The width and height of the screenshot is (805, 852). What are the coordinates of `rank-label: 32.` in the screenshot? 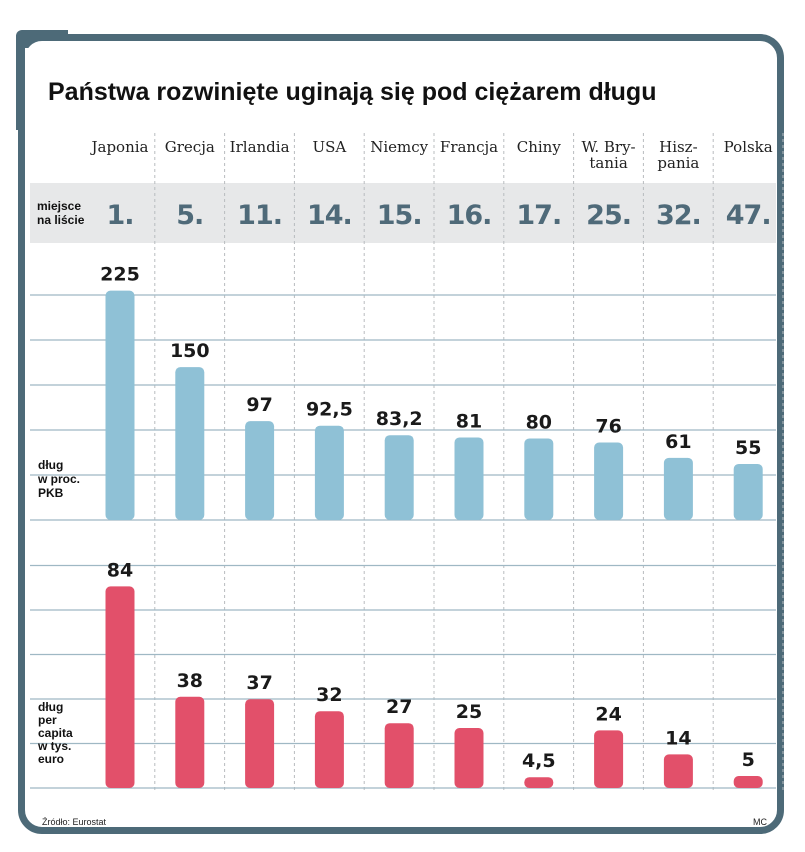 It's located at (678, 215).